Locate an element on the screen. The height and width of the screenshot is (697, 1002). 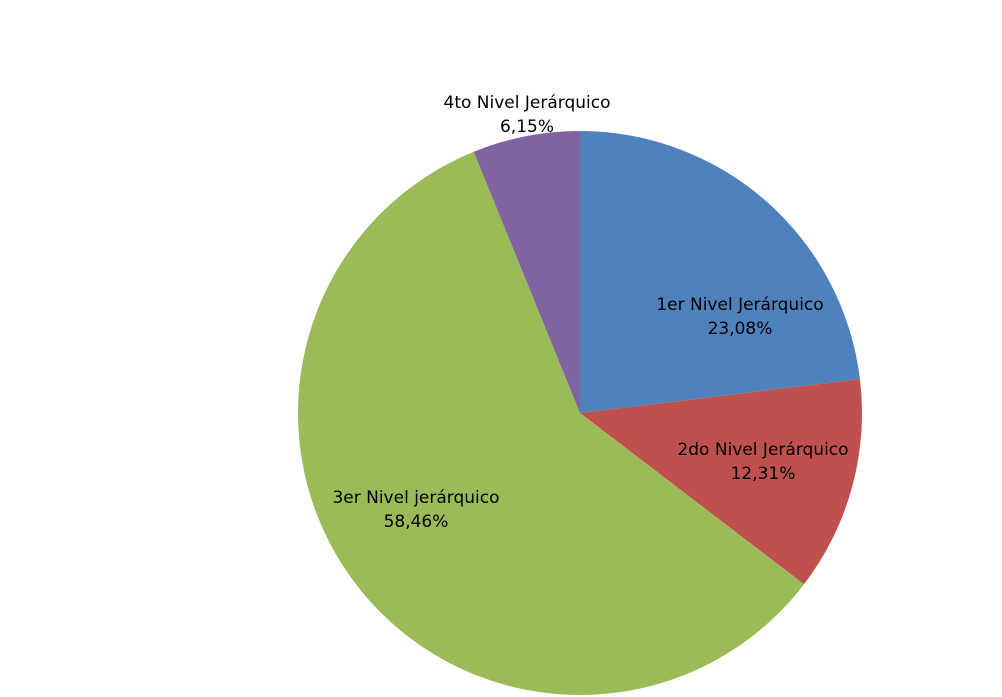
slice-label-1: 1er Nivel Jerárquico 23,08% is located at coordinates (739, 317).